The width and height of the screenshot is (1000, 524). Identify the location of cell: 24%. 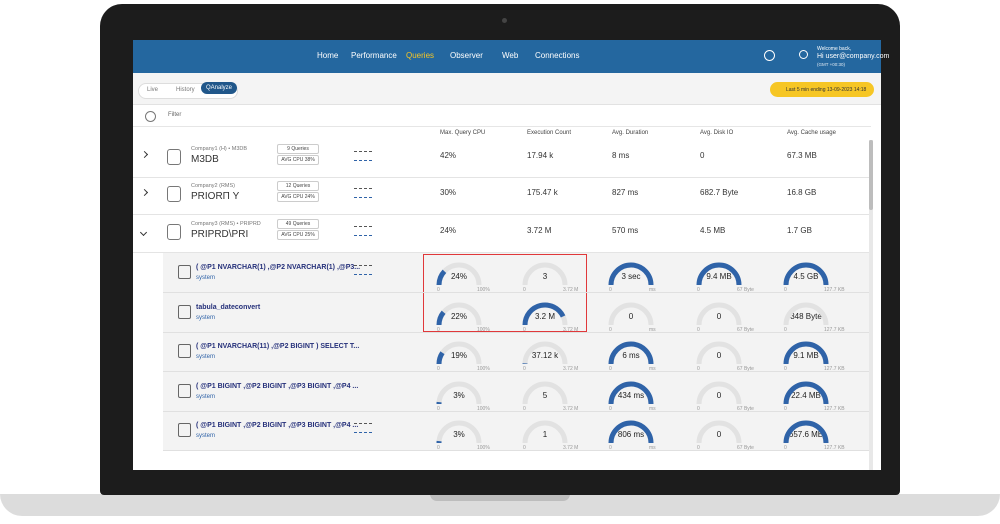
(448, 230).